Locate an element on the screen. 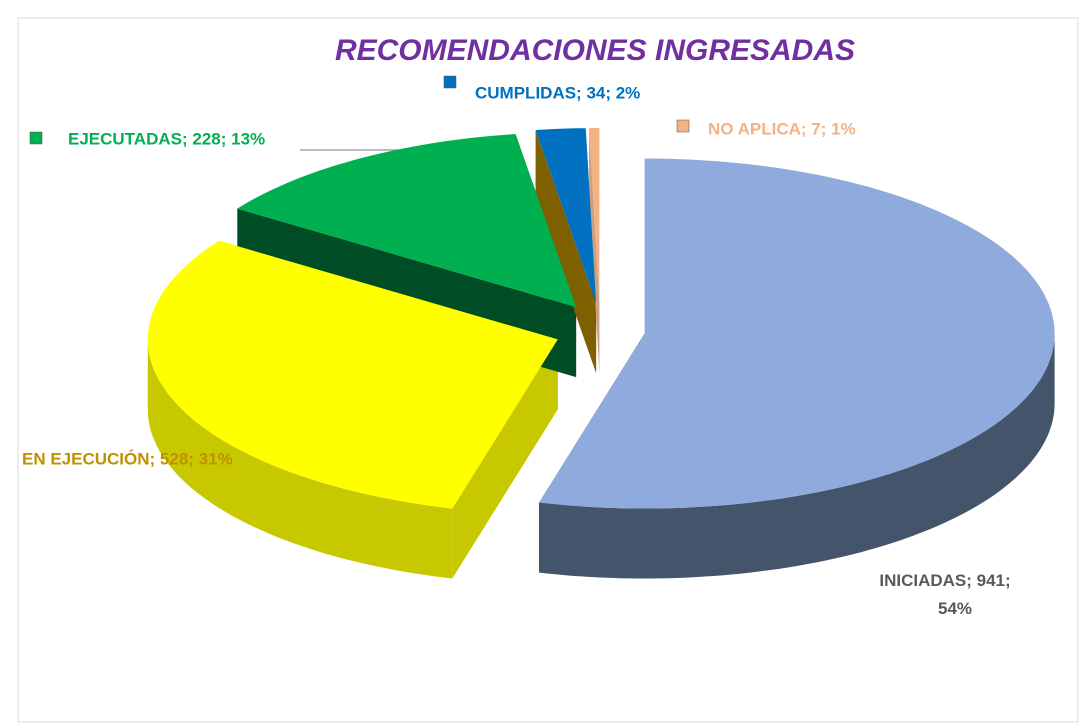 This screenshot has height=725, width=1081. data-label: NO APLICA; 7; 1% is located at coordinates (782, 128).